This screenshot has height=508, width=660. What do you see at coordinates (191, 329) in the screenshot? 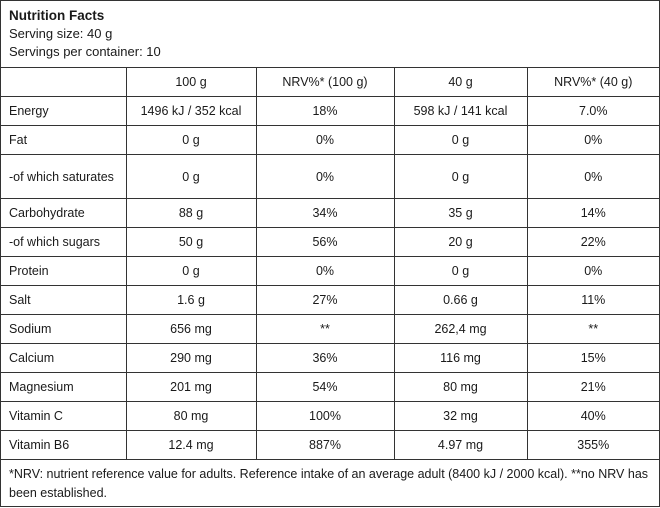
I see `table-cell: 656 mg` at bounding box center [191, 329].